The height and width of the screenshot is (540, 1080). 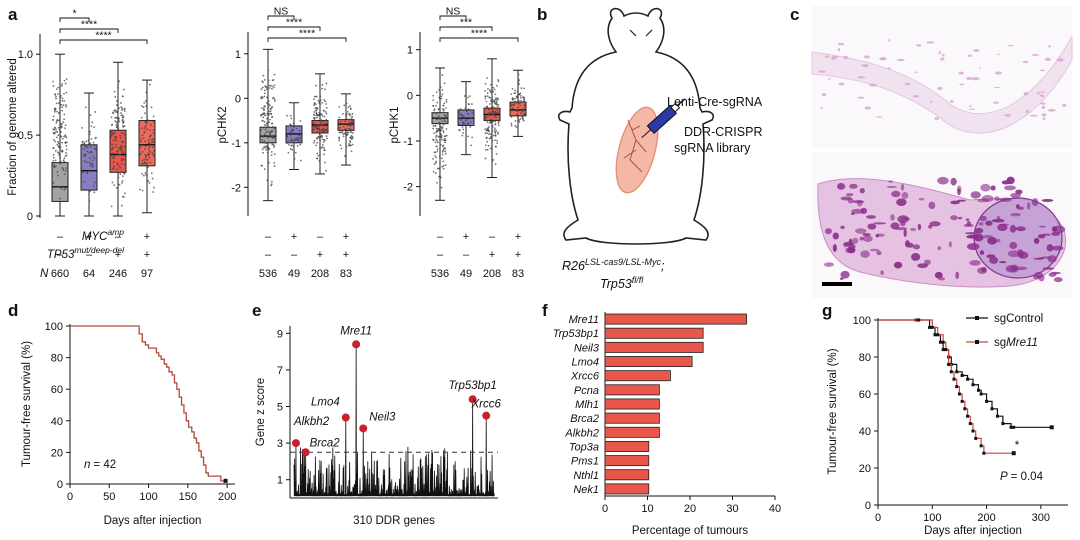 I want to click on gene-label: Brca2, so click(x=325, y=443).